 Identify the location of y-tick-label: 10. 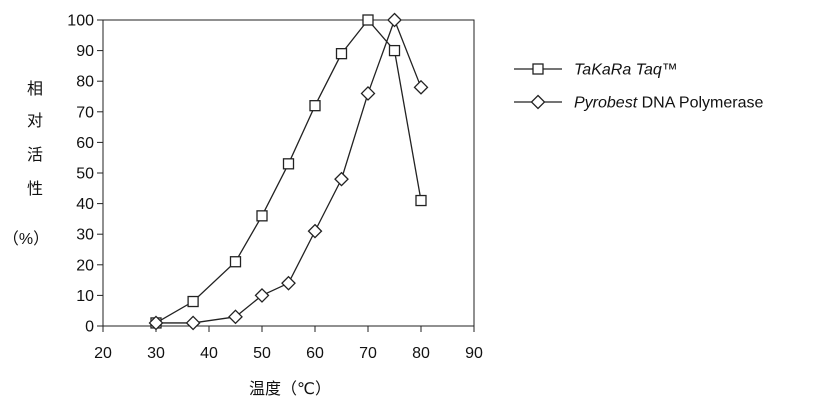
(85, 296).